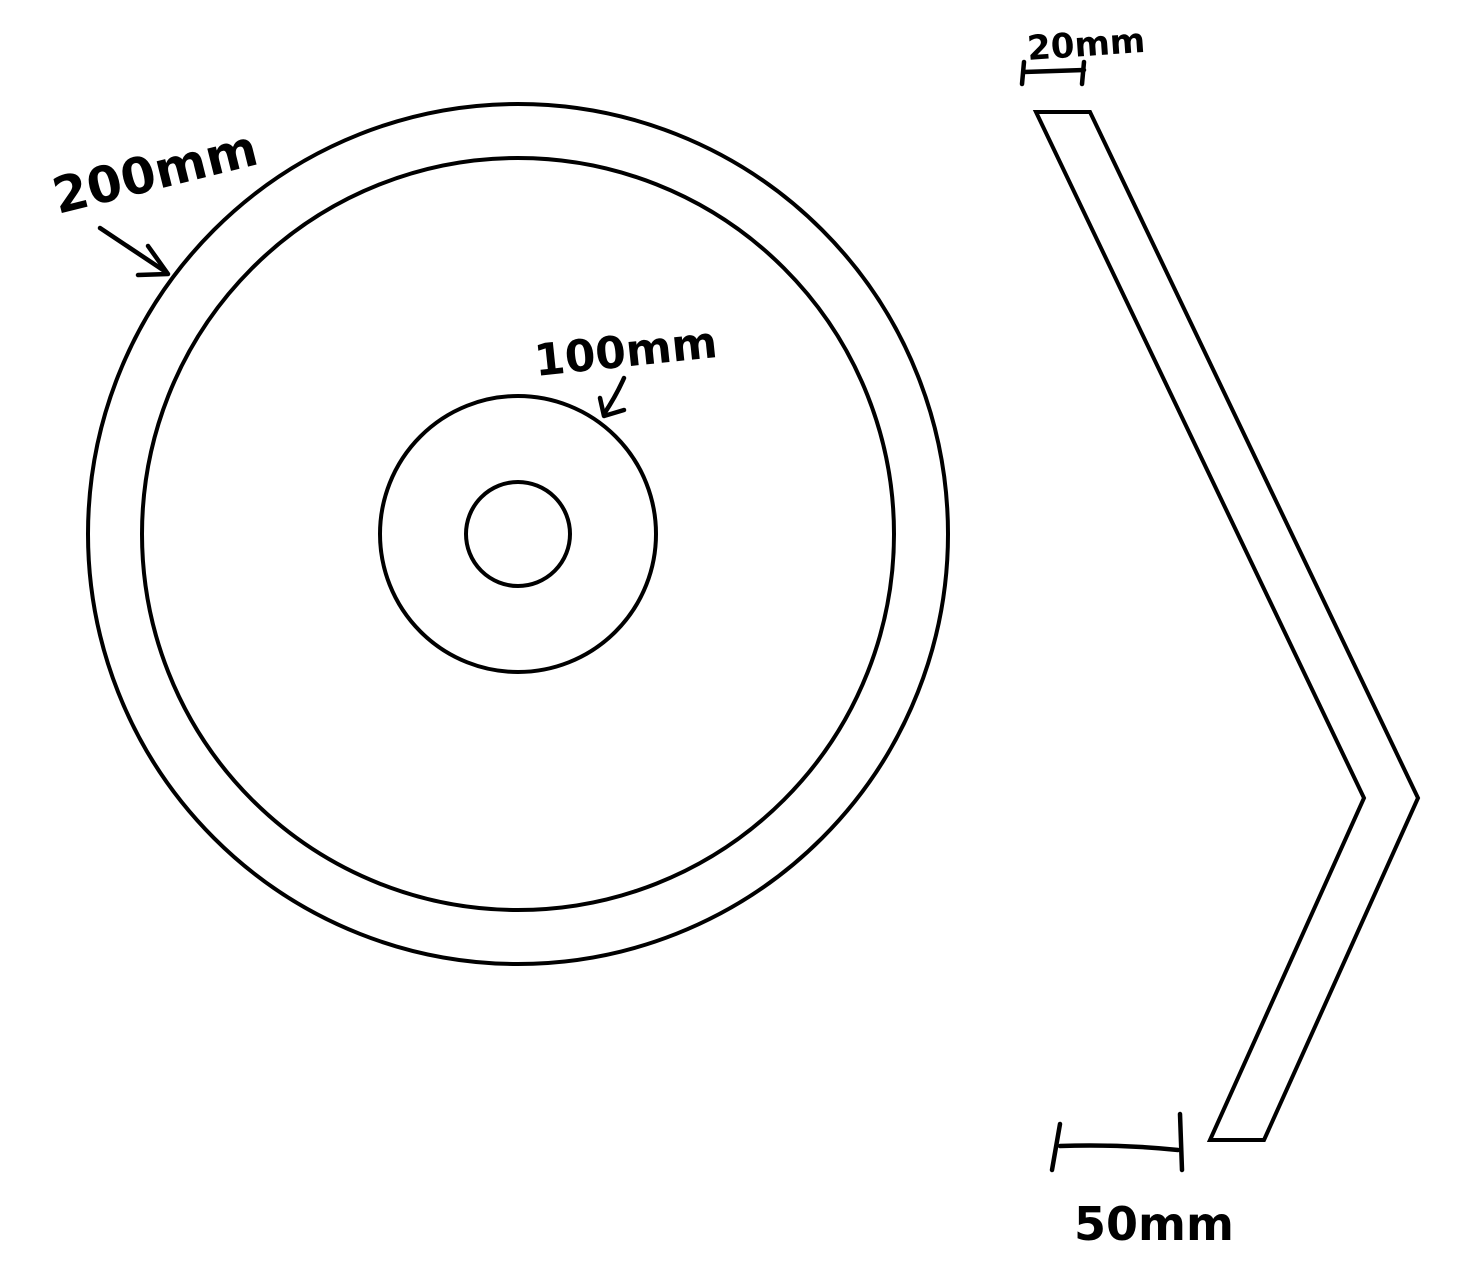  Describe the element at coordinates (1086, 45) in the screenshot. I see `thickness-label: 20mm` at that location.